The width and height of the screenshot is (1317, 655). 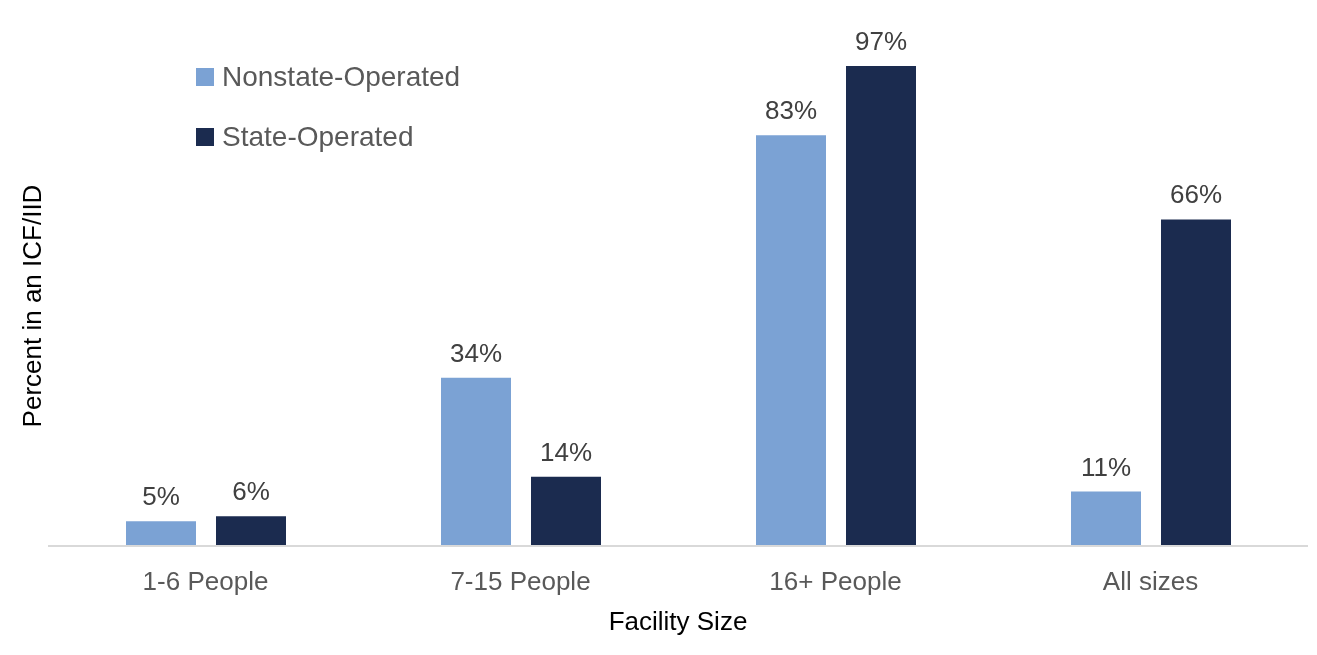 I want to click on legend-label: State-Operated, so click(x=318, y=137).